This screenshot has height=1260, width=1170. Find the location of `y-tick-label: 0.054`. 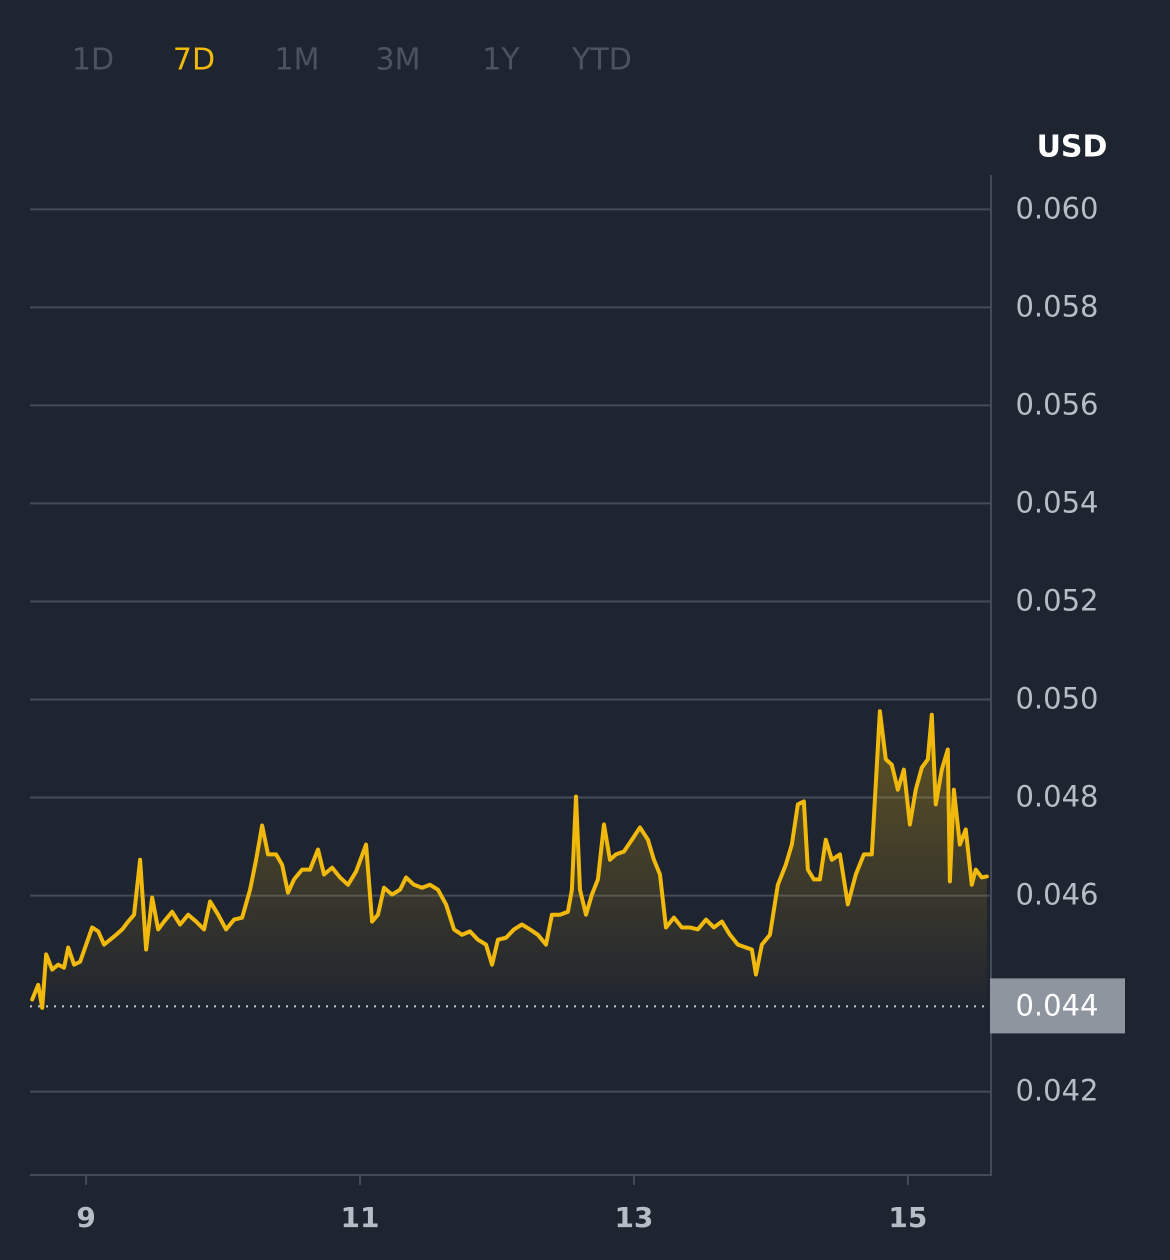

y-tick-label: 0.054 is located at coordinates (1056, 502).